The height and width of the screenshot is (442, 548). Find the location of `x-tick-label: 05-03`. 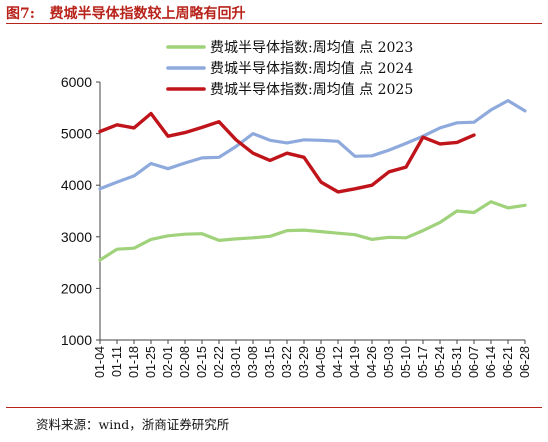

x-tick-label: 05-03 is located at coordinates (389, 362).